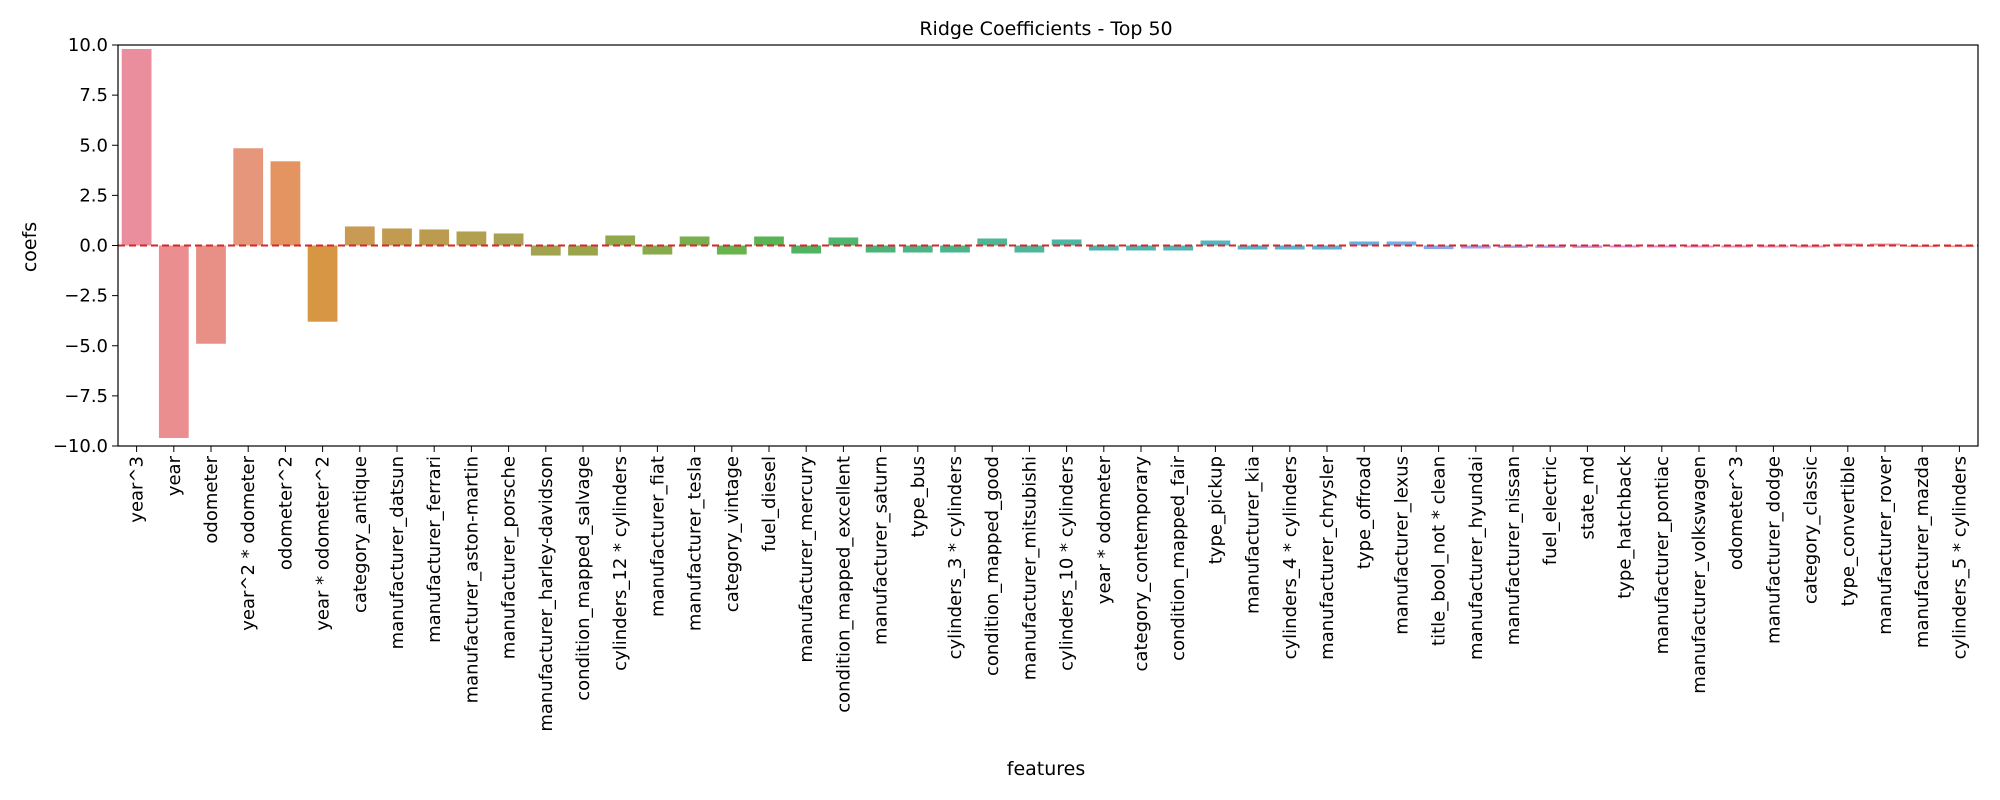 This screenshot has width=2000, height=800. I want to click on x-tick-label: manufacturer_kia, so click(1253, 535).